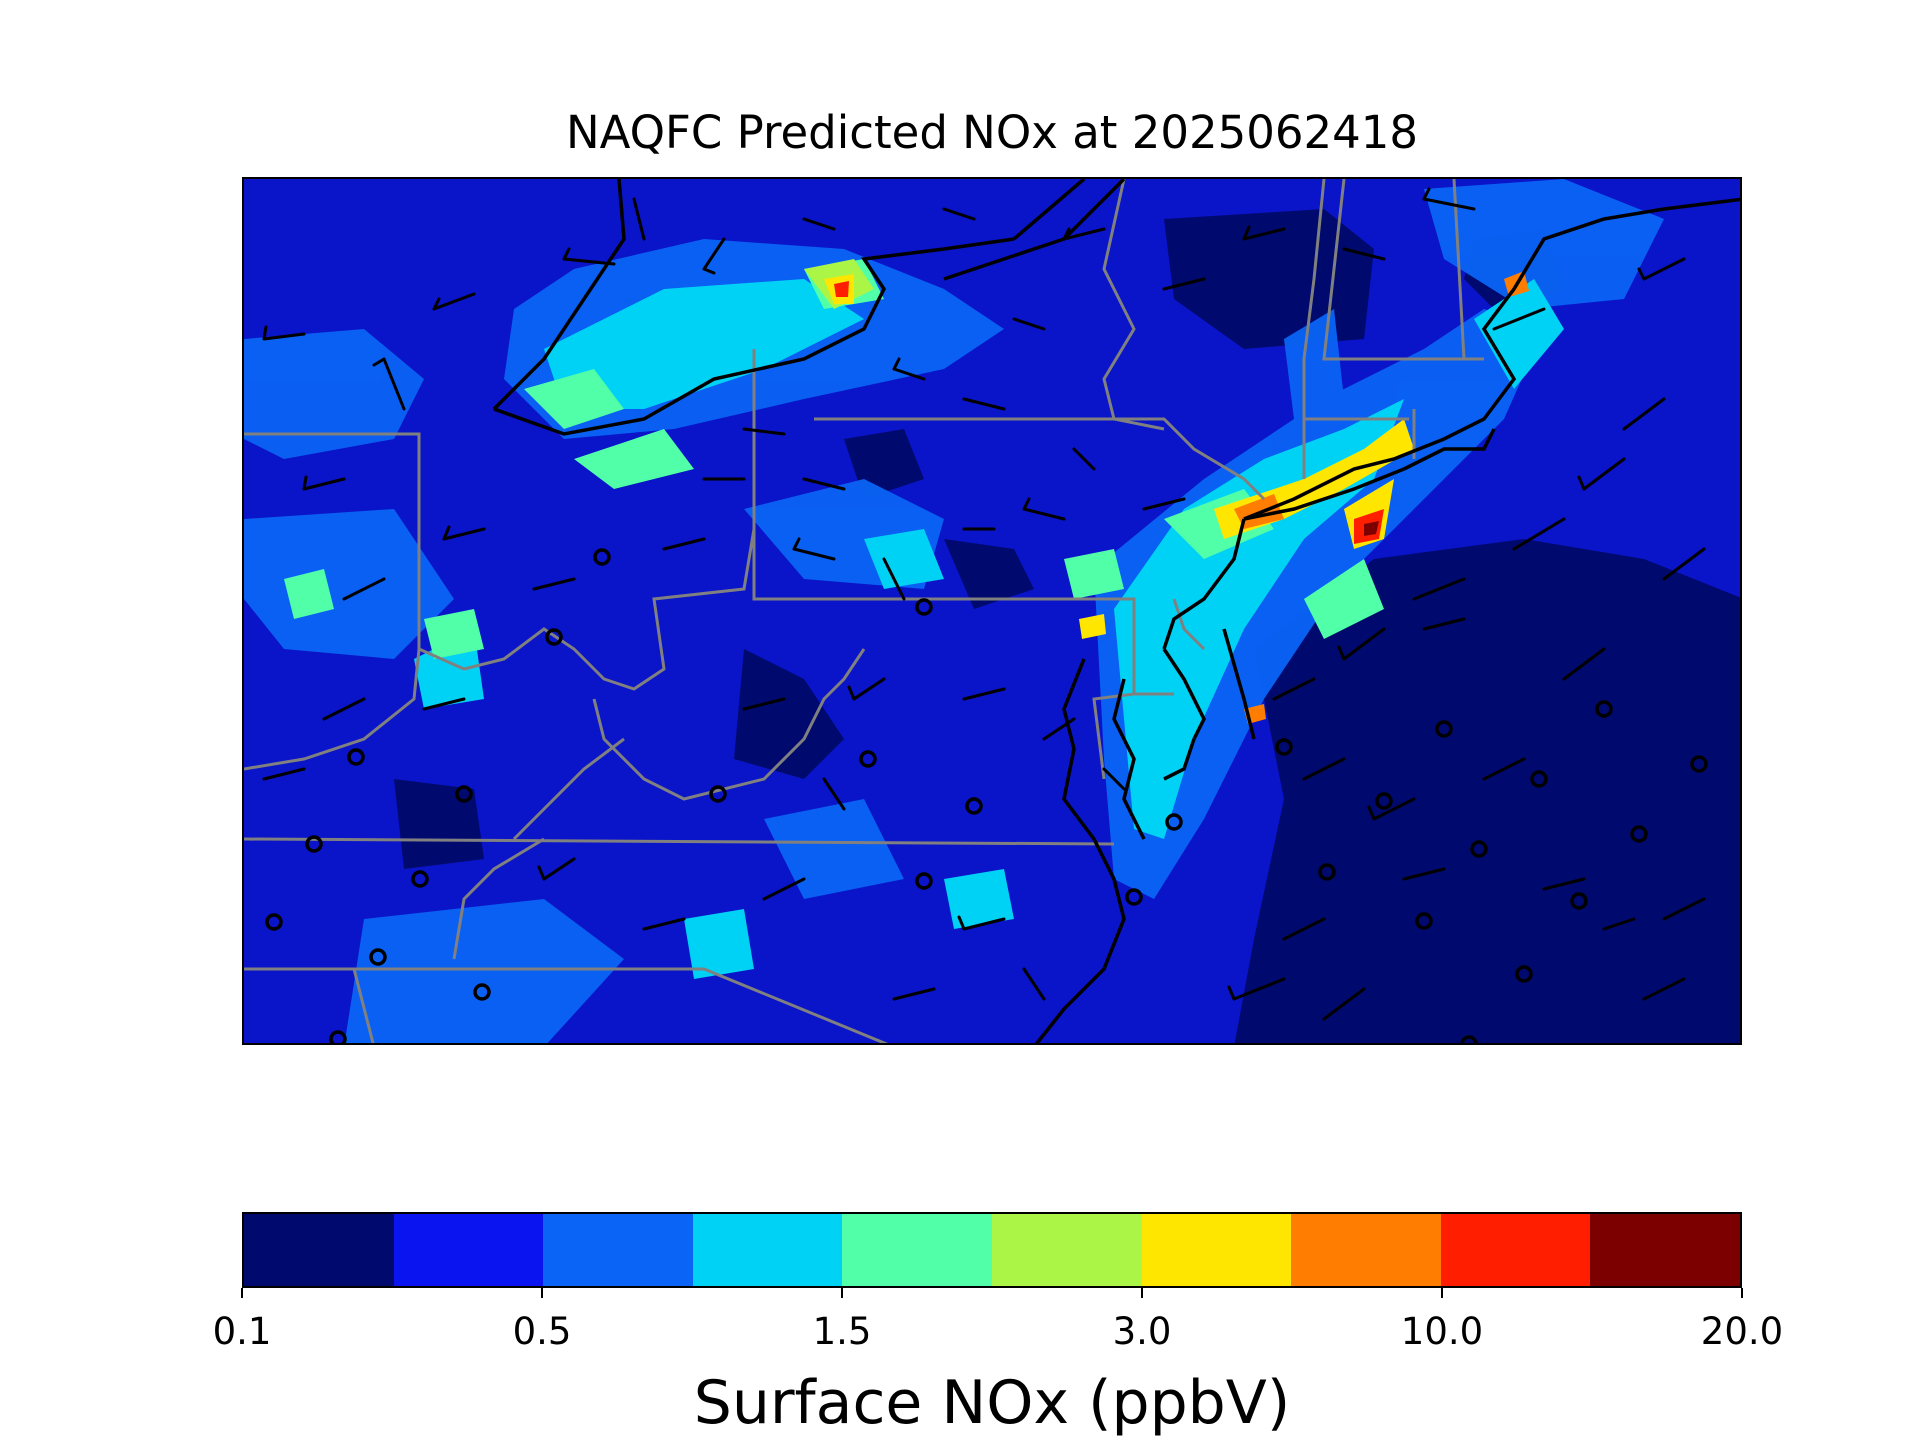 The height and width of the screenshot is (1440, 1920). What do you see at coordinates (1442, 1331) in the screenshot?
I see `colorbar-tick-label: 10.0` at bounding box center [1442, 1331].